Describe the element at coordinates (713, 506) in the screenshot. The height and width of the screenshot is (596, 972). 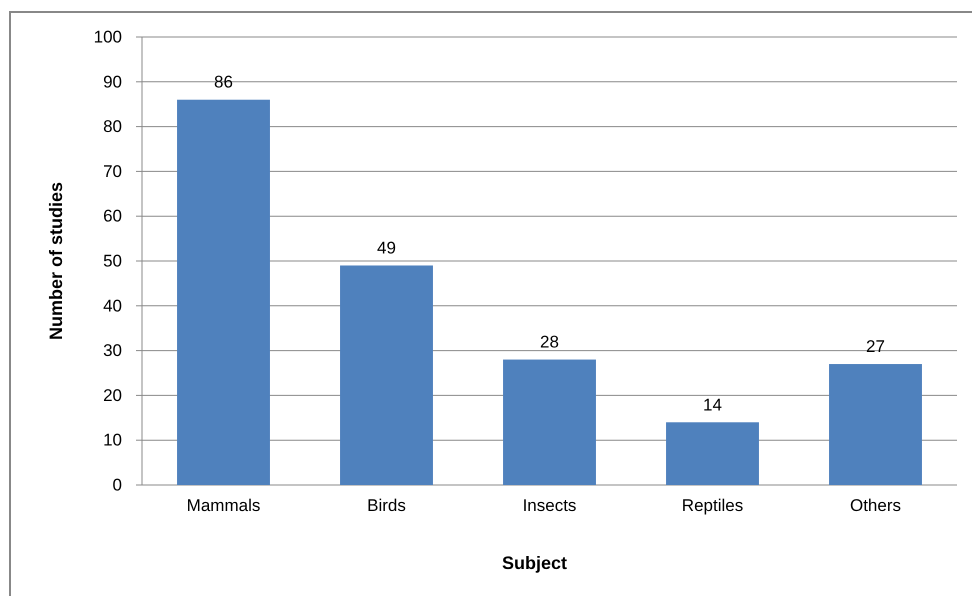
I see `x-tick-label: Reptiles` at that location.